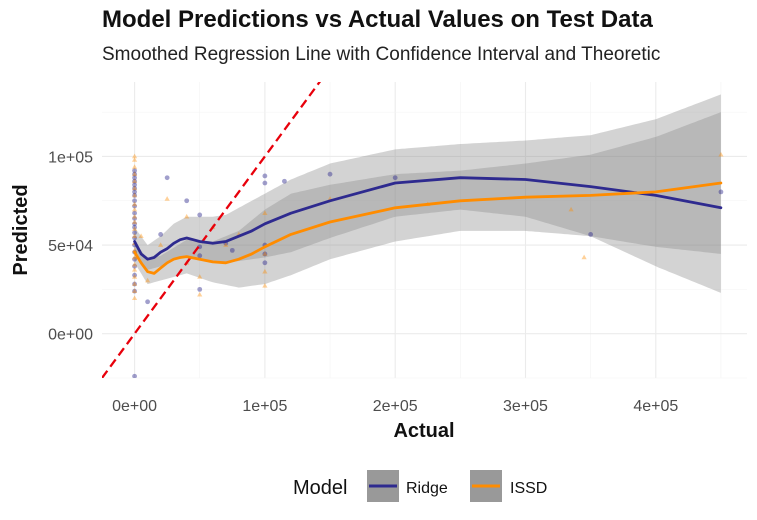  What do you see at coordinates (525, 406) in the screenshot?
I see `x-tick-label: 3e+05` at bounding box center [525, 406].